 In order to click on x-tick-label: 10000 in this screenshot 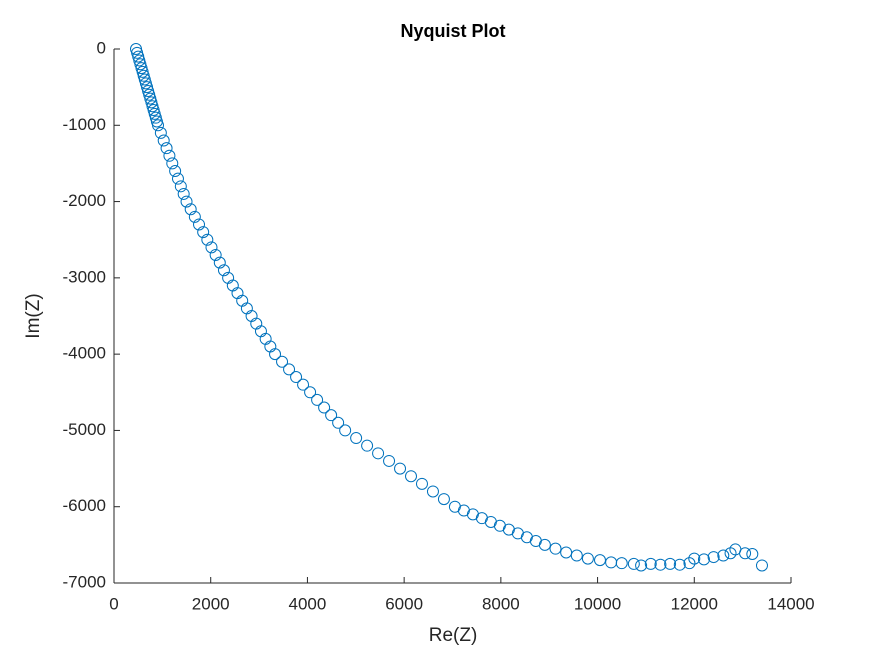, I will do `click(597, 603)`.